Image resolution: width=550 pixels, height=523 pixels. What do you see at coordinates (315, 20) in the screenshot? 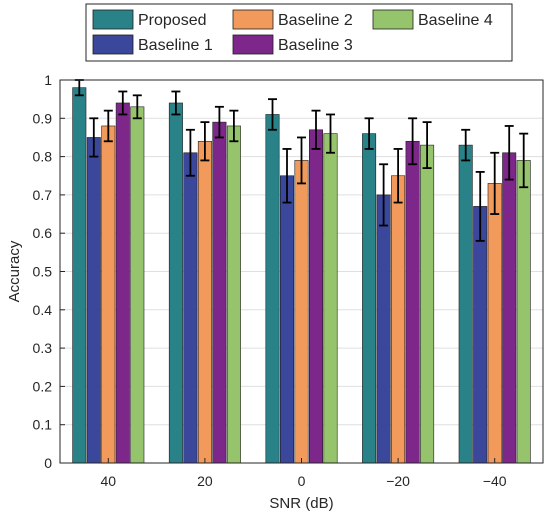
I see `legend-label: Baseline 2` at bounding box center [315, 20].